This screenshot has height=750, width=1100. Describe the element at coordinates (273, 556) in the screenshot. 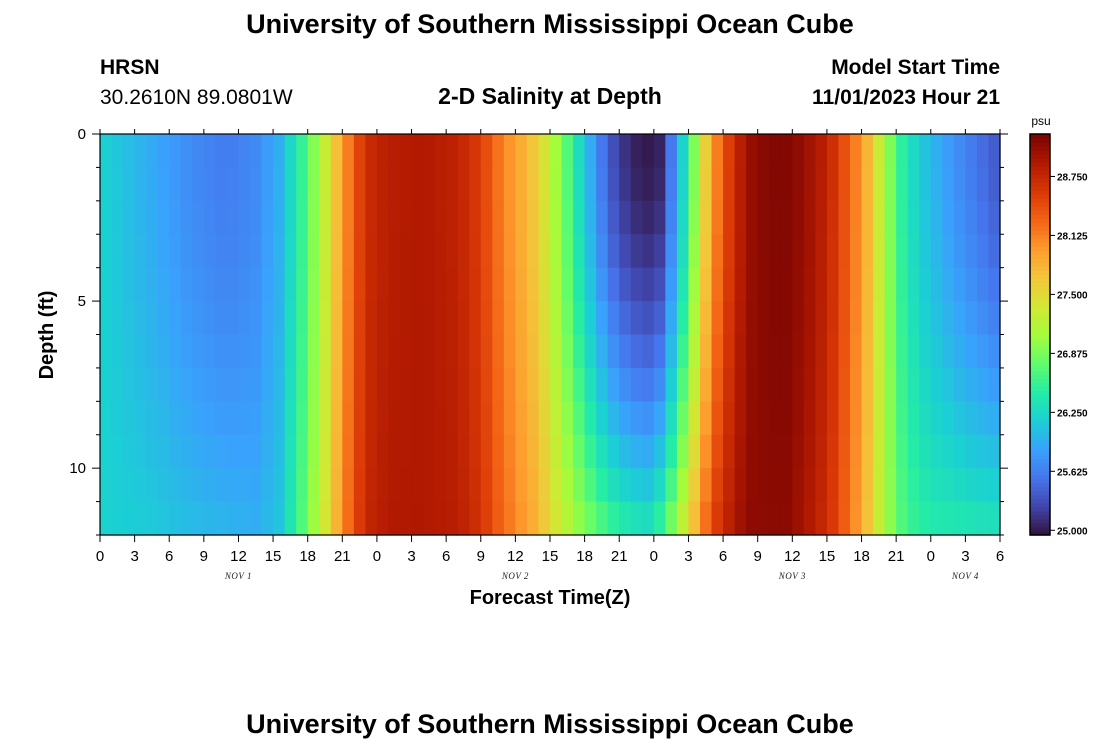

I see `x-tick-label: 15` at that location.